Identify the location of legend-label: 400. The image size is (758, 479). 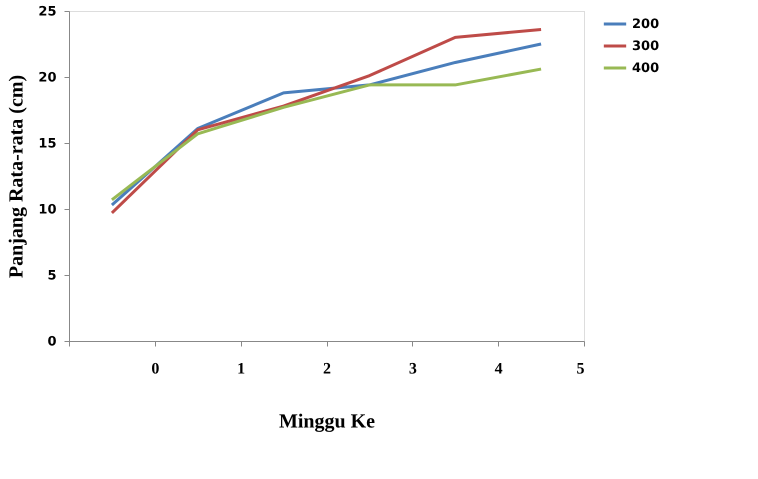
(646, 68).